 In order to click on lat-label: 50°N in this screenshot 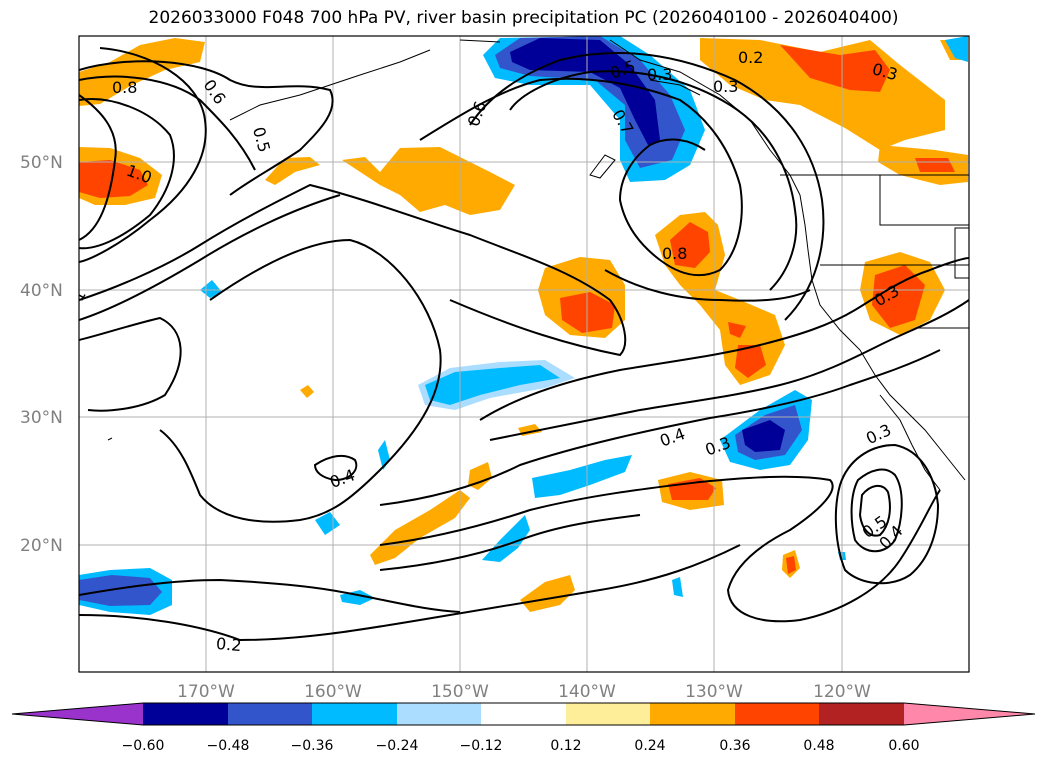, I will do `click(41, 163)`.